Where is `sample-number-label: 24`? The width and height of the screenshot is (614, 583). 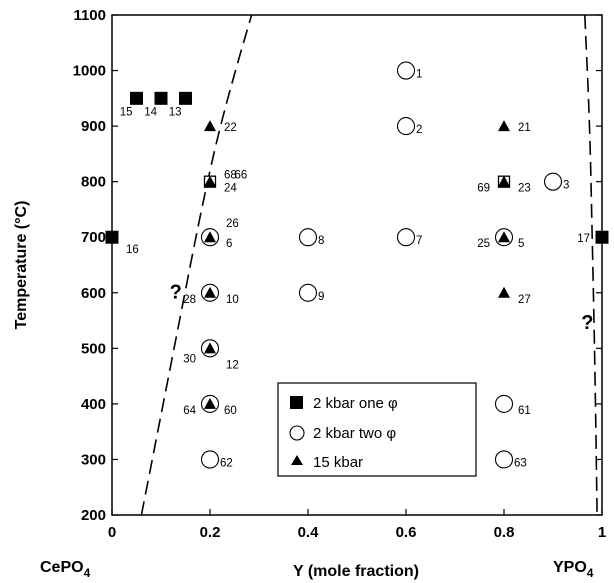 sample-number-label: 24 is located at coordinates (230, 189).